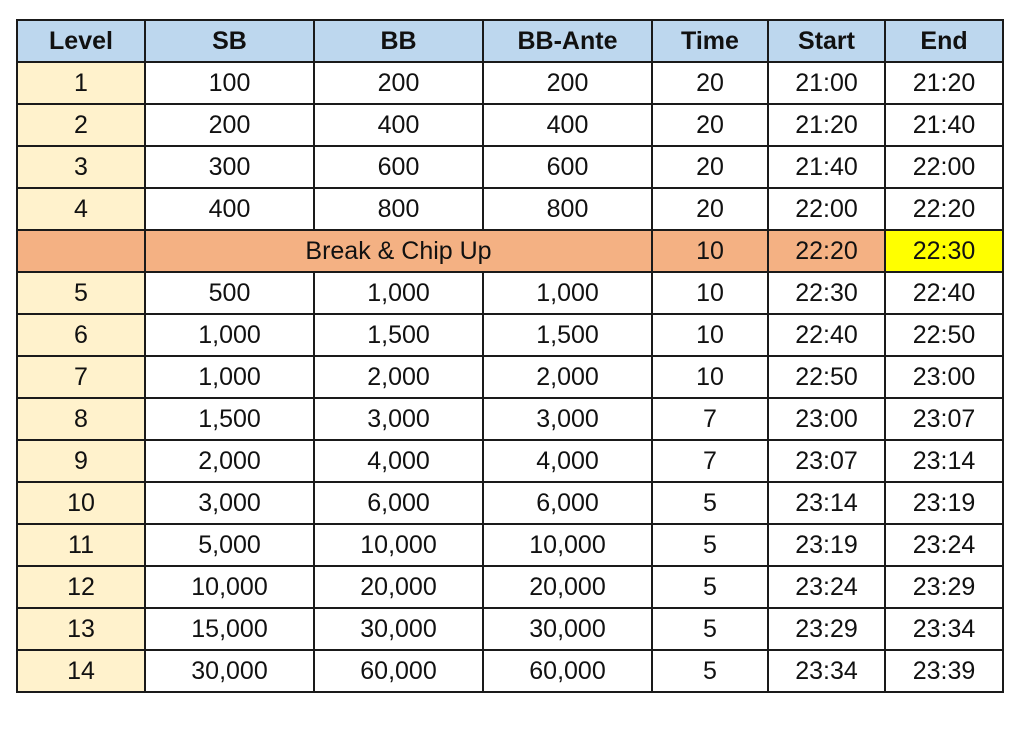 The image size is (1021, 736). Describe the element at coordinates (81, 209) in the screenshot. I see `level-cell: 4` at that location.